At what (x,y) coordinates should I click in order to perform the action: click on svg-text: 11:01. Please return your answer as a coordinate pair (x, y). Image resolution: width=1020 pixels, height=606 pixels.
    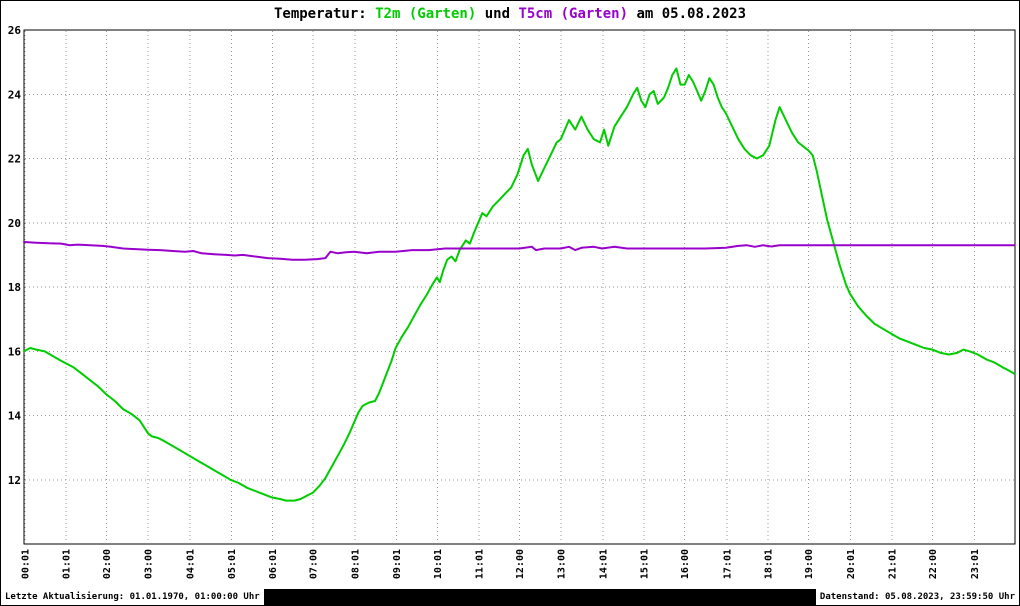
    Looking at the image, I should click on (480, 564).